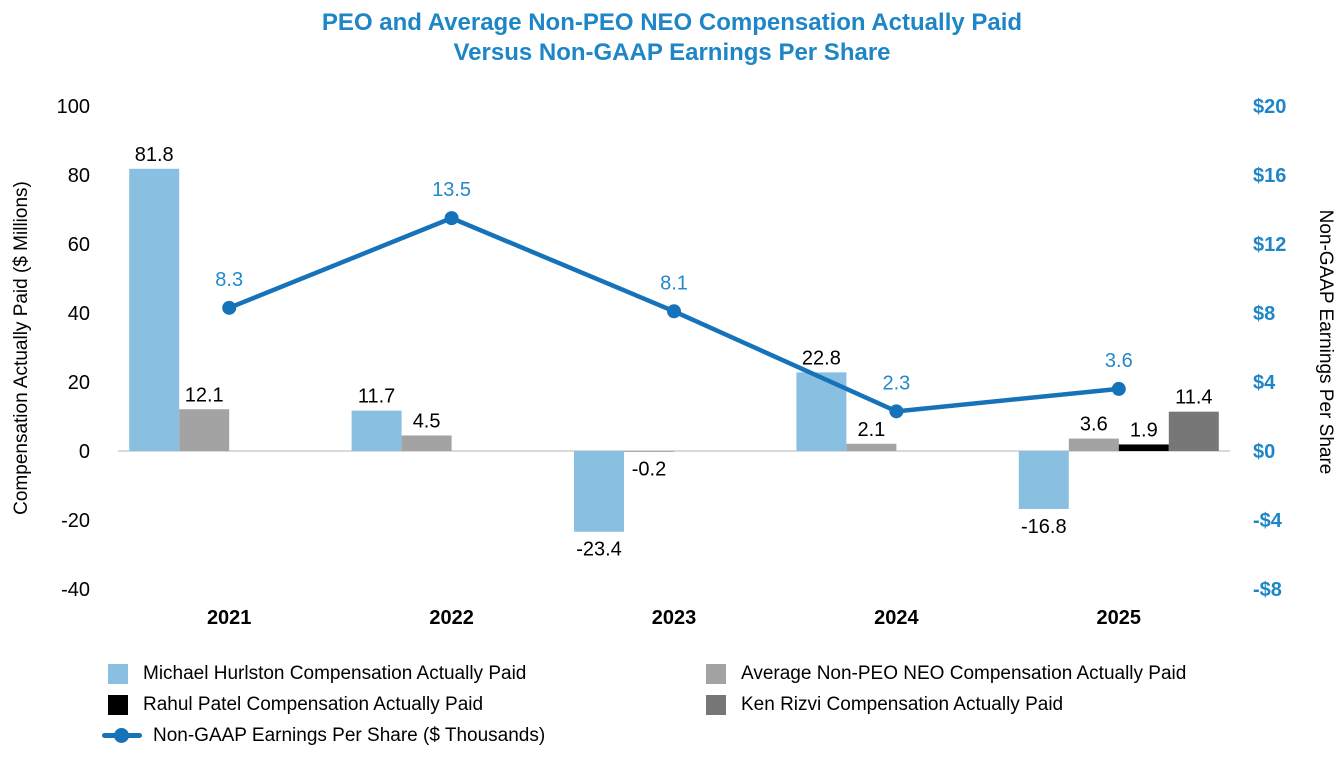 This screenshot has width=1344, height=768. Describe the element at coordinates (79, 176) in the screenshot. I see `left-axis-tick: 80` at that location.